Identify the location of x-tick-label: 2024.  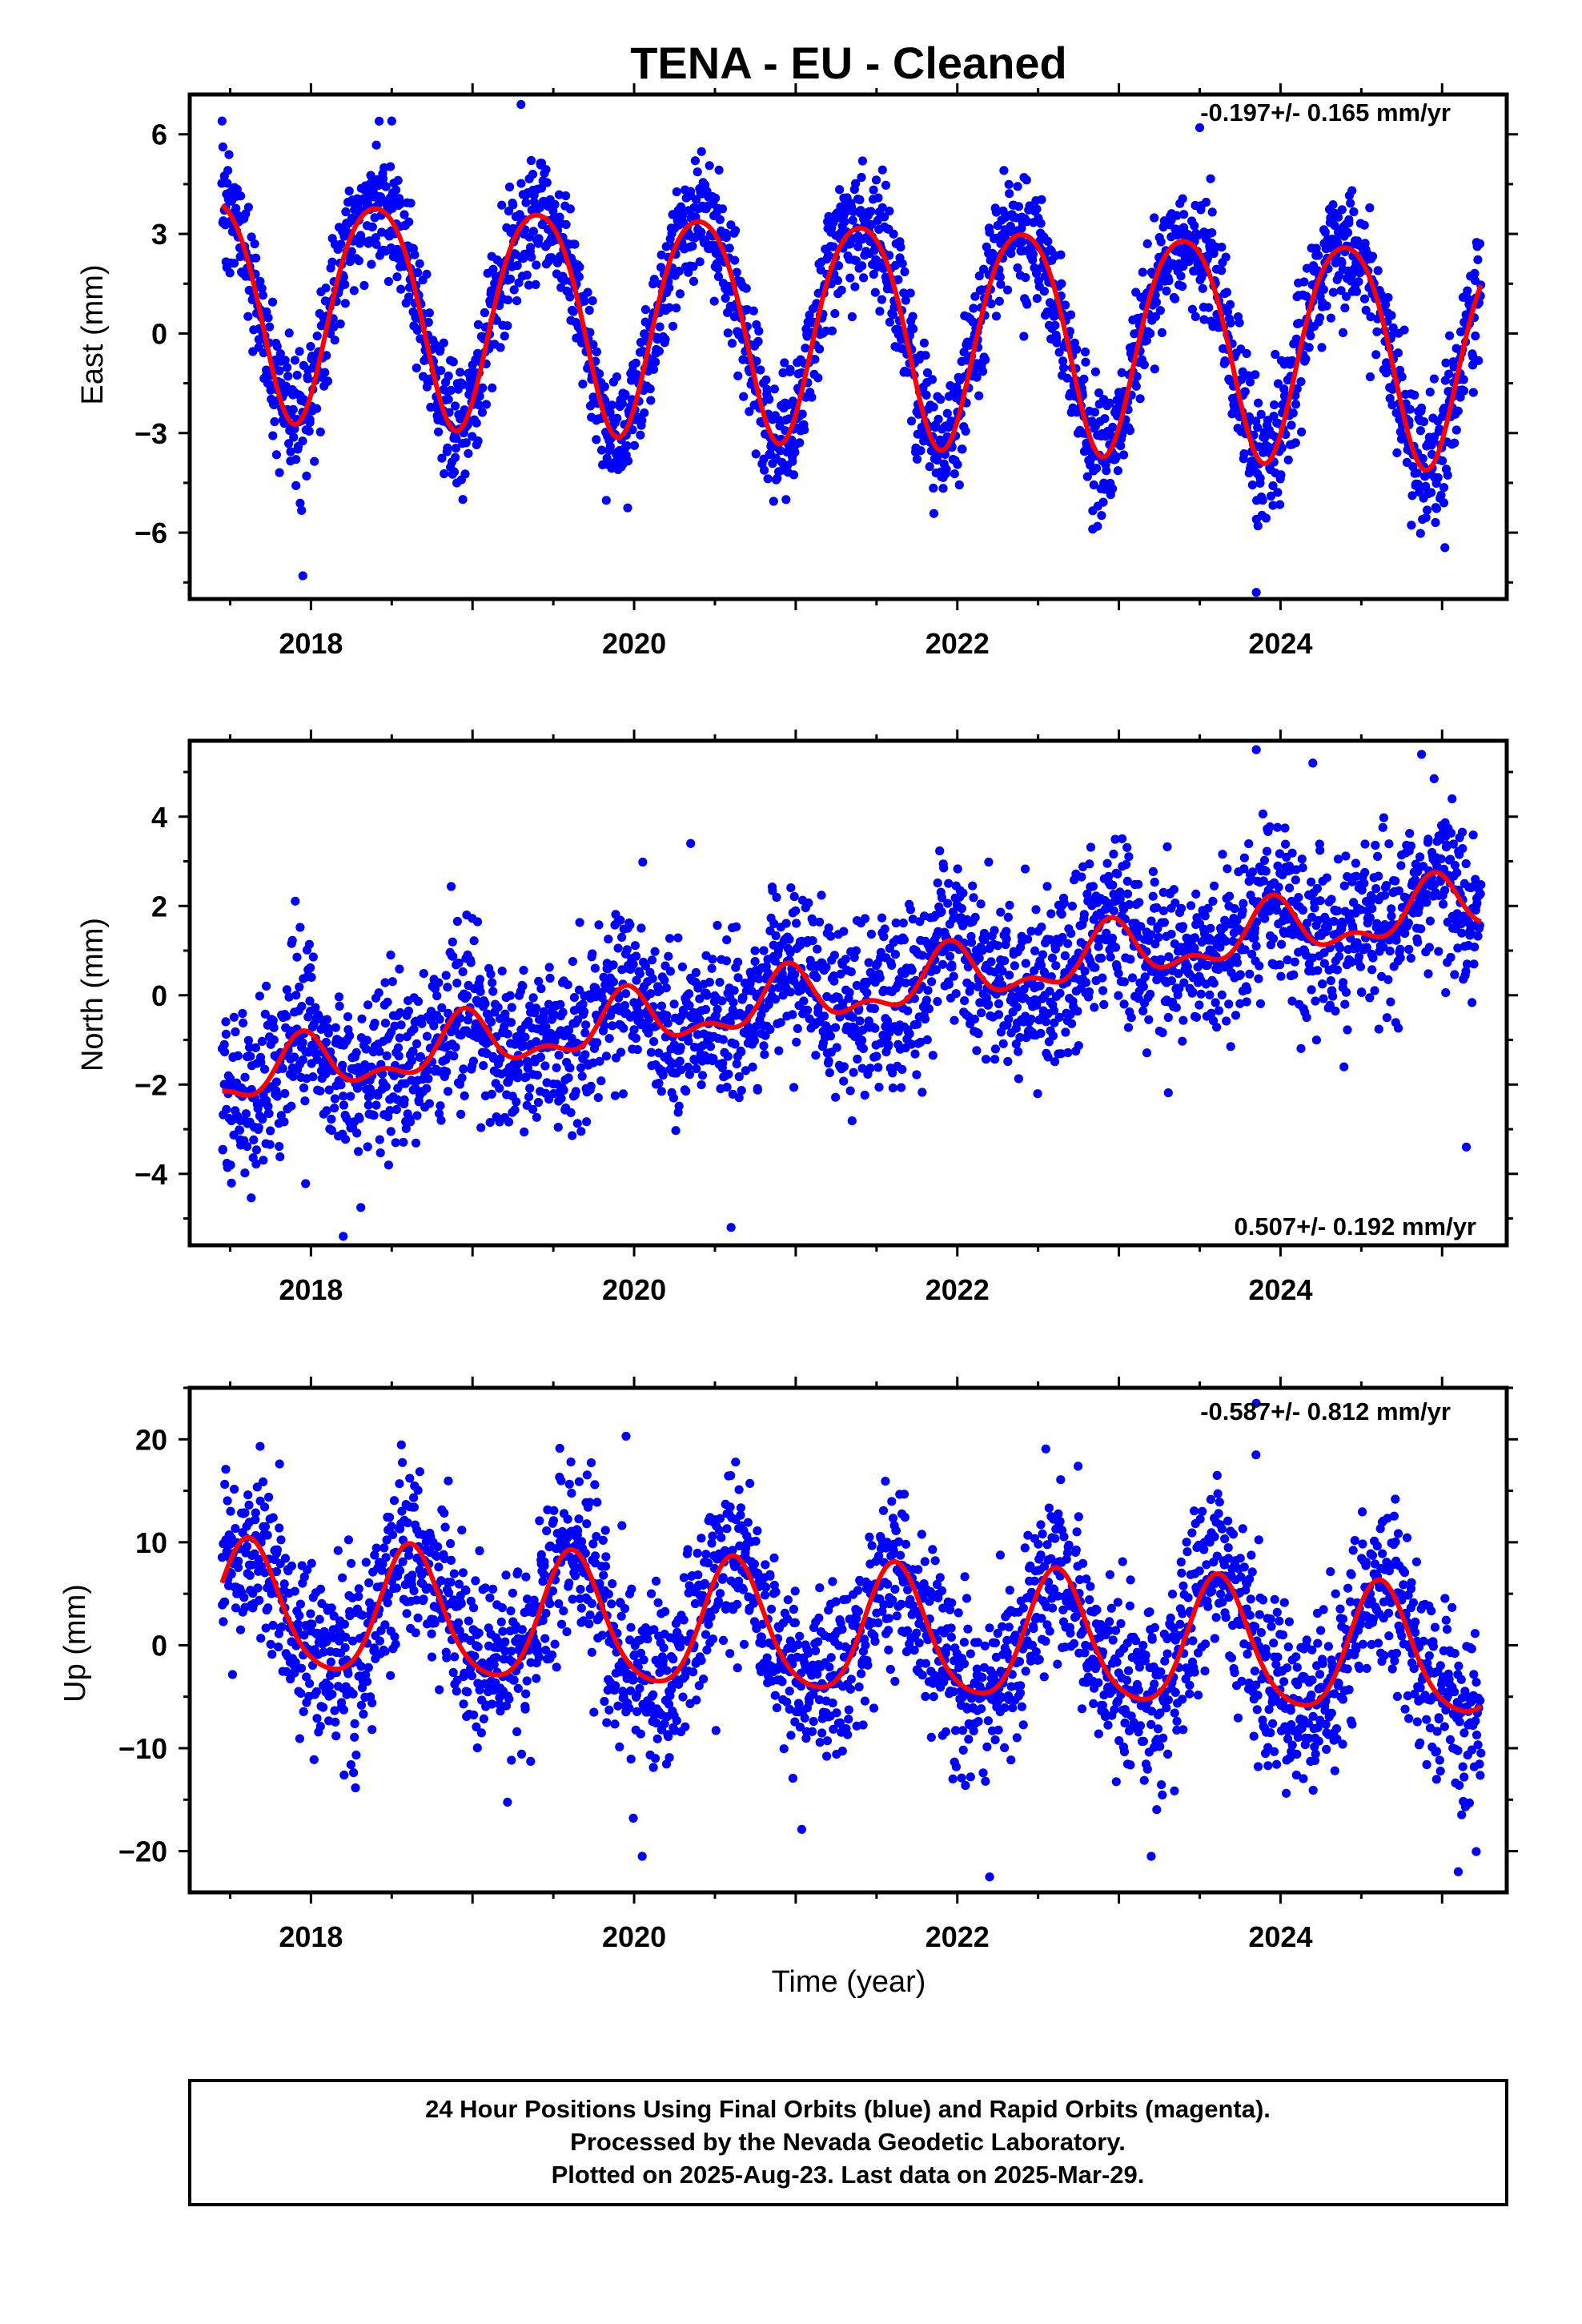
(1280, 644).